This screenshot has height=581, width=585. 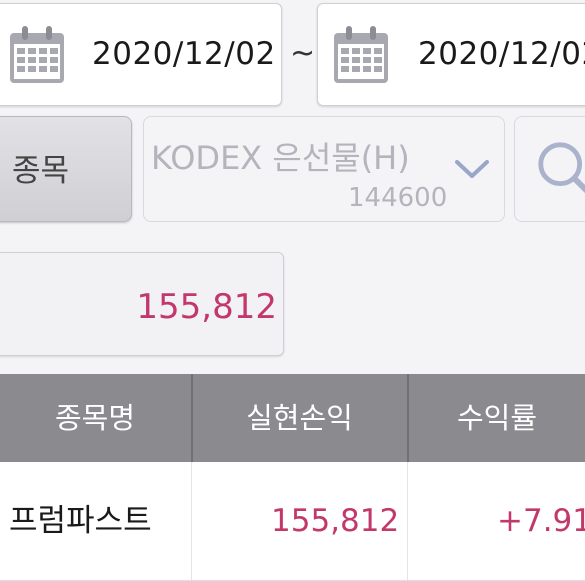 I want to click on end-date-picker: 2020/12/02, so click(x=451, y=54).